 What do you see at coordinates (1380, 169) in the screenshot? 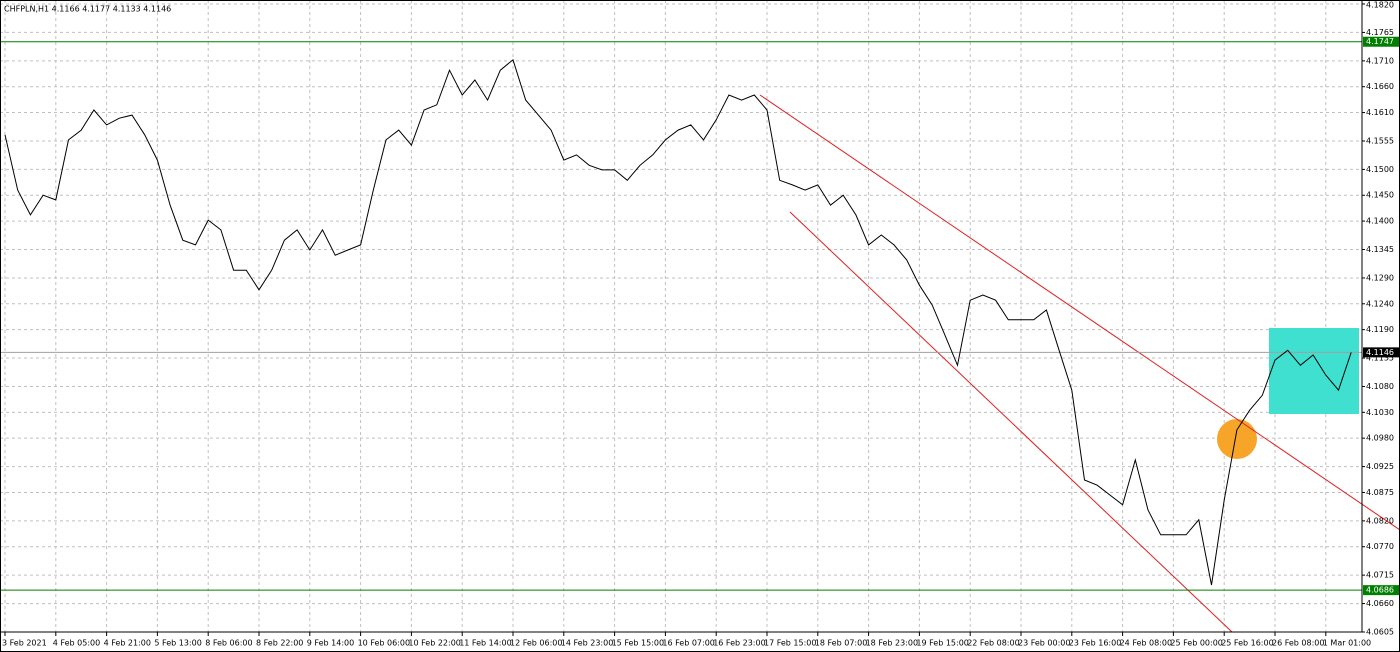
I see `y-tick-label: 4.1500` at bounding box center [1380, 169].